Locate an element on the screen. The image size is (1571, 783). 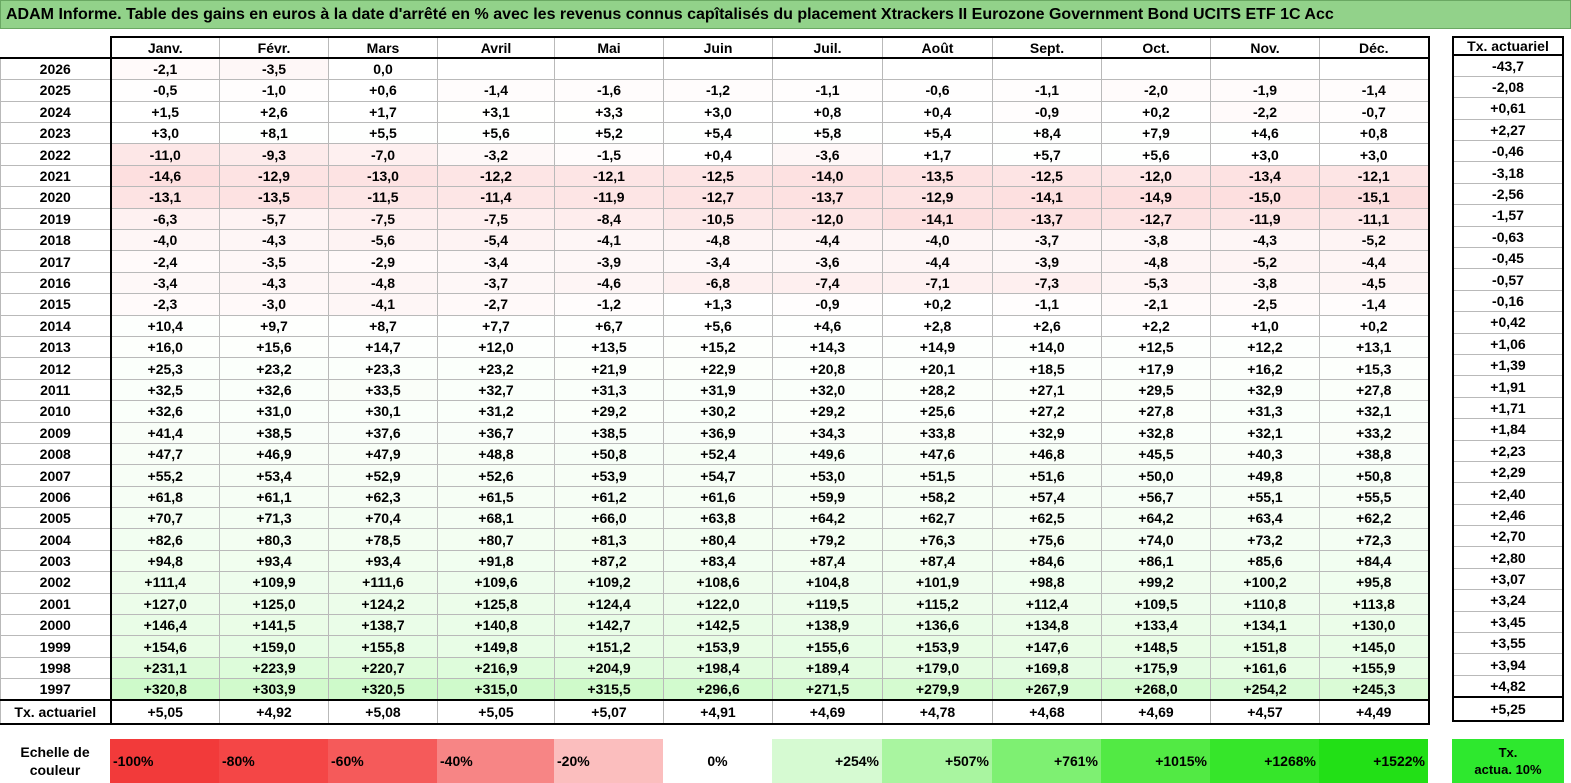
gain-cell: +95,8 is located at coordinates (1374, 582).